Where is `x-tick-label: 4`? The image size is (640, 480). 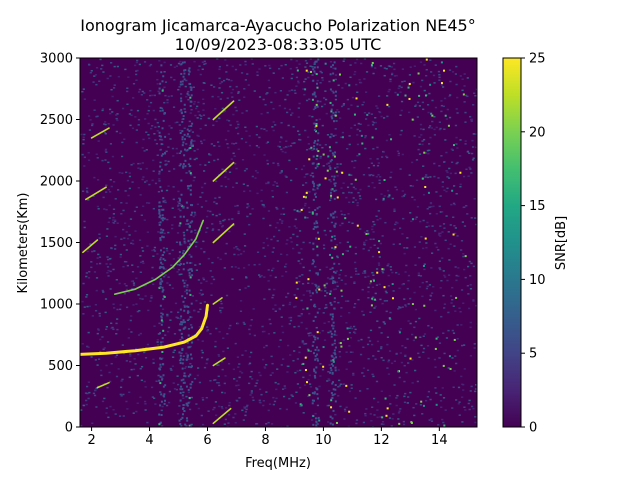
x-tick-label: 4 is located at coordinates (149, 440).